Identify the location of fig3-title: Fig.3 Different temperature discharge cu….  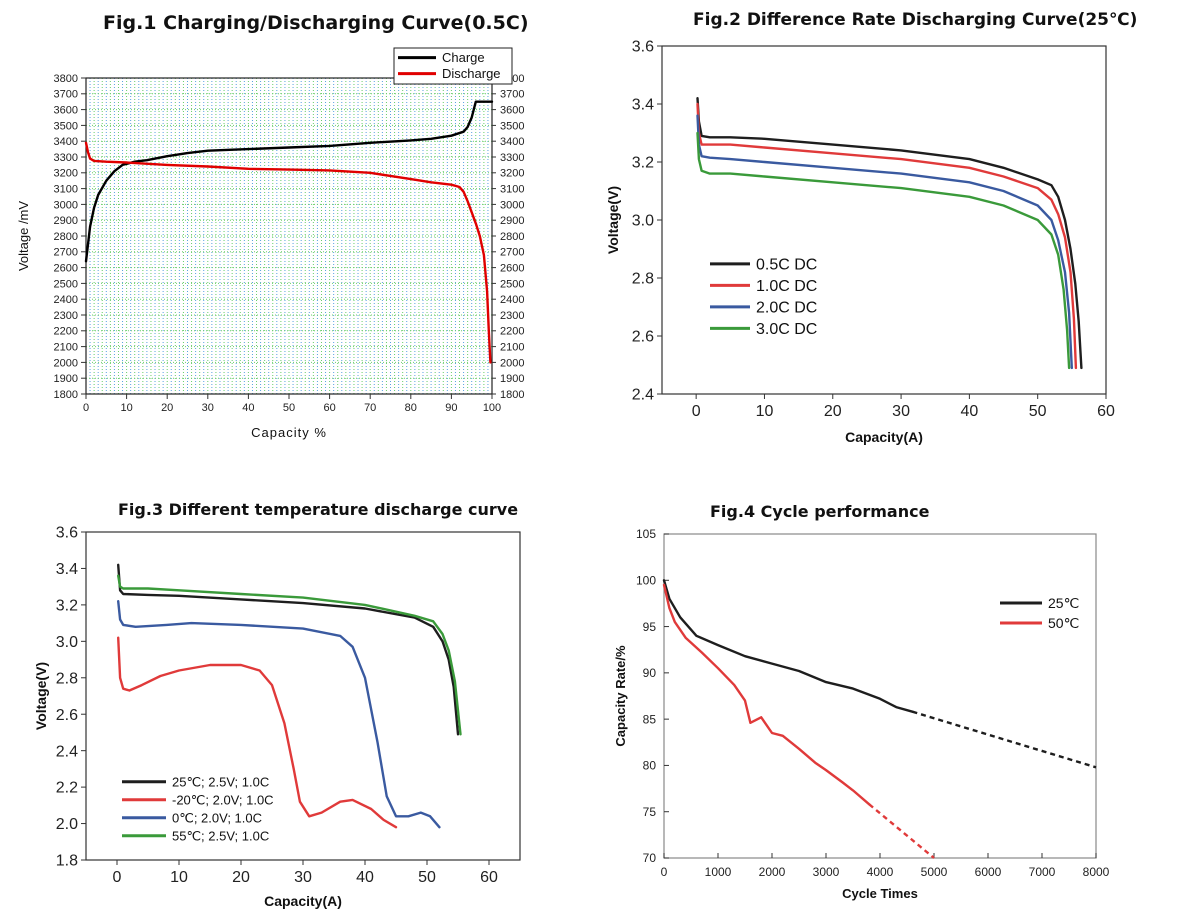
(318, 509).